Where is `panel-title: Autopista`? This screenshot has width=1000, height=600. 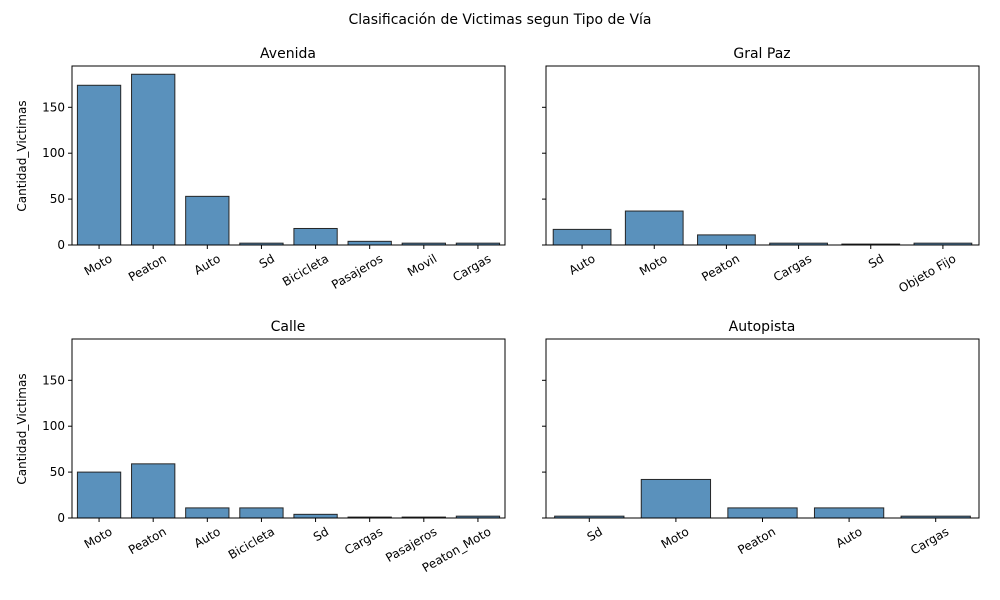 panel-title: Autopista is located at coordinates (762, 327).